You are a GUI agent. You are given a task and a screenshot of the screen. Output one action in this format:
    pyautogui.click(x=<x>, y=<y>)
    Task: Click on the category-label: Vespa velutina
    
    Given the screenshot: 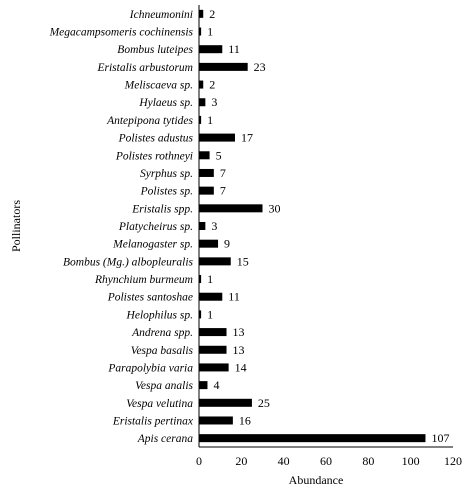 What is the action you would take?
    pyautogui.click(x=159, y=404)
    